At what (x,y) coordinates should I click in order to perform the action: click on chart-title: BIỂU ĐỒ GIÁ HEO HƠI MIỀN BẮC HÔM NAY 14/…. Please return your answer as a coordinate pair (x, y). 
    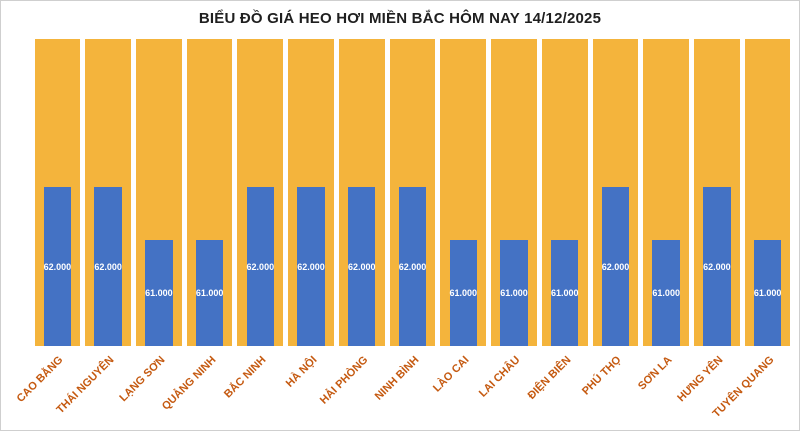
    Looking at the image, I should click on (400, 18).